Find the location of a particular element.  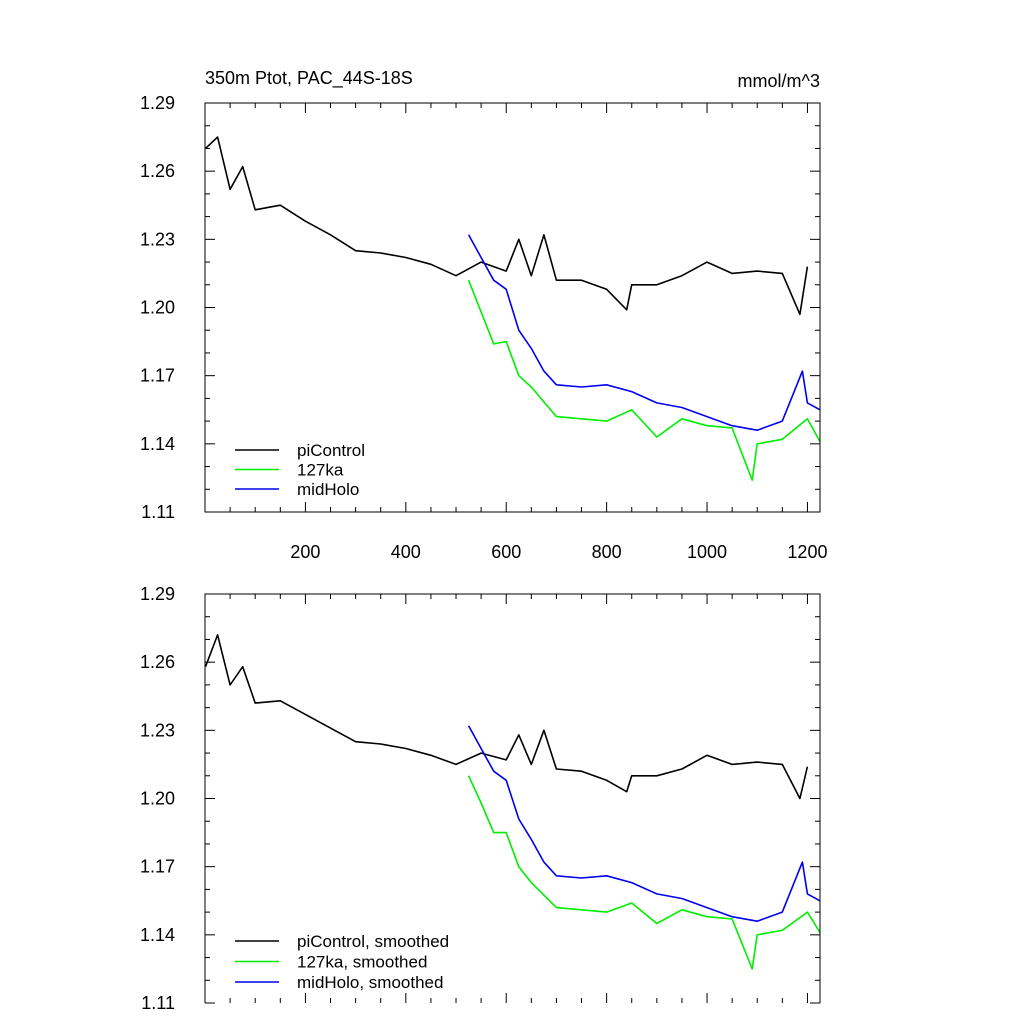

legend-label: midHolo is located at coordinates (328, 489).